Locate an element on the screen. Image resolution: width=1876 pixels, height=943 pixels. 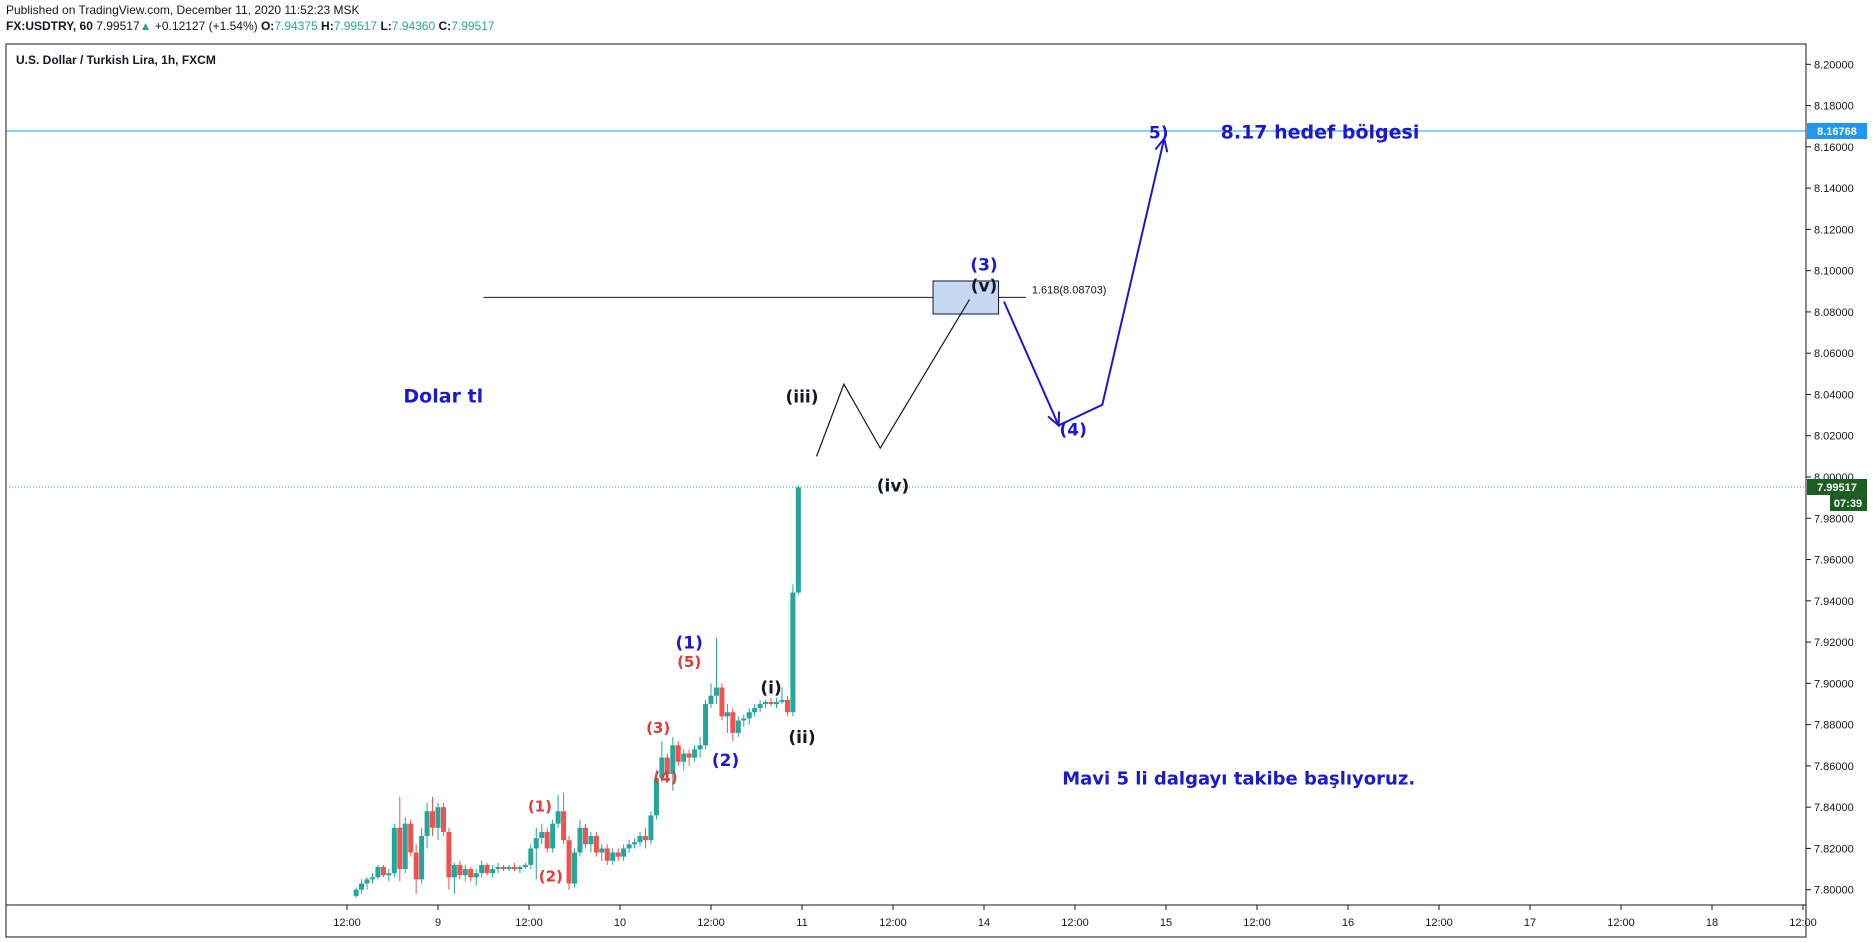
annotation-text: 8.17 hedef bölgesi is located at coordinates (1320, 133).